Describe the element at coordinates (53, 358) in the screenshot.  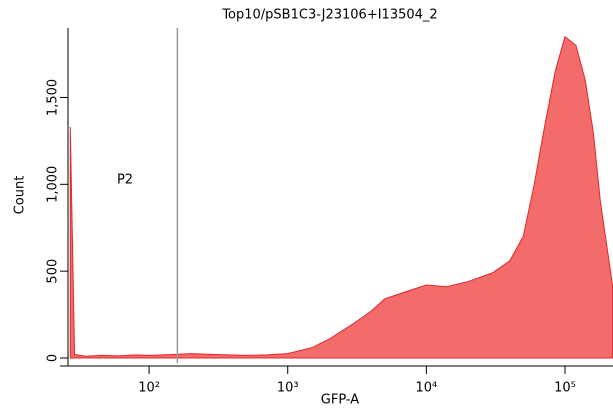
I see `y-tick-label: 0` at that location.